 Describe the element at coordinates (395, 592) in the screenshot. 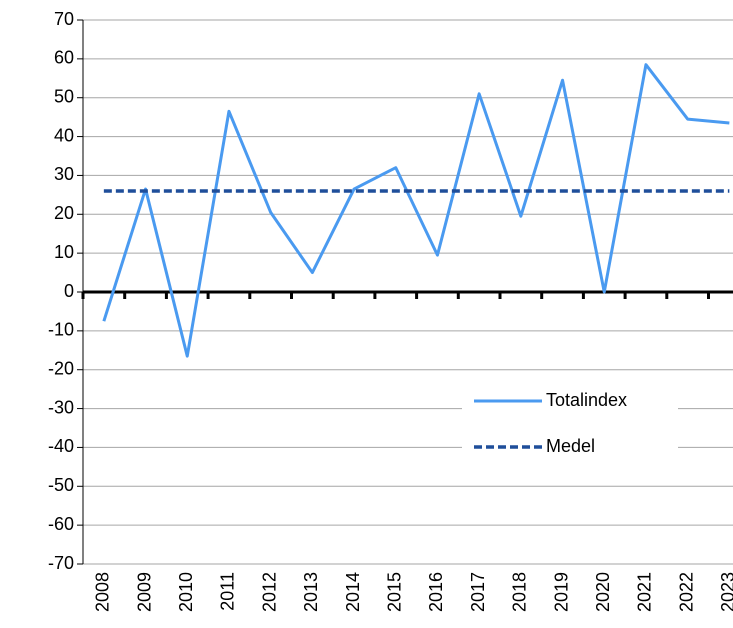

I see `x-tick-label: 2015` at that location.